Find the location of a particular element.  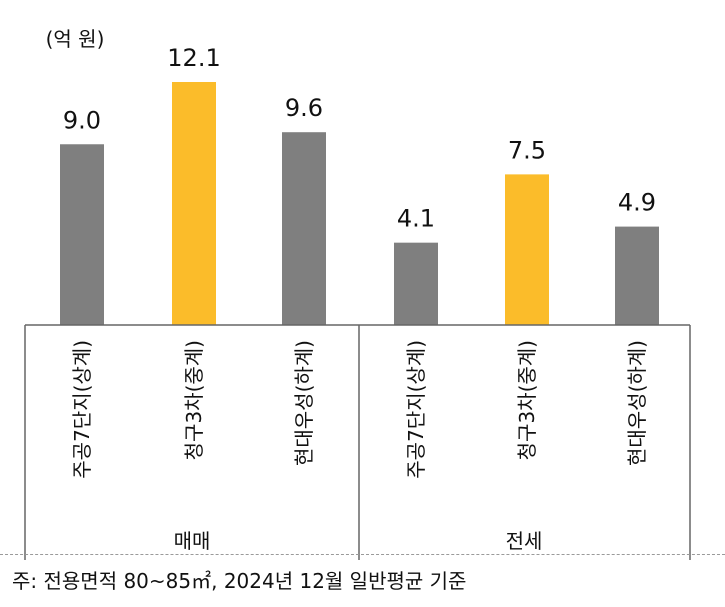

group-label: 전세 is located at coordinates (524, 541).